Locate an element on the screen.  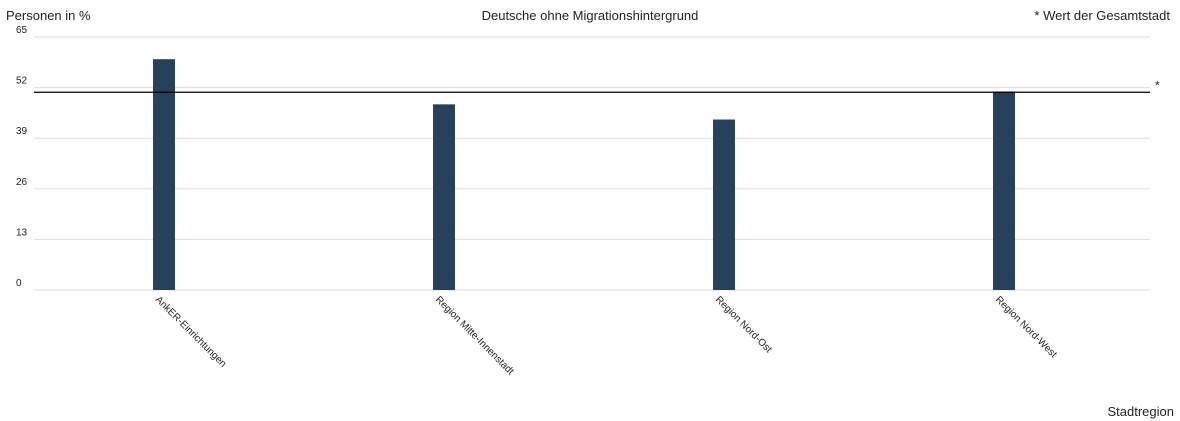
x-axis-label: Stadtregion is located at coordinates (1141, 411).